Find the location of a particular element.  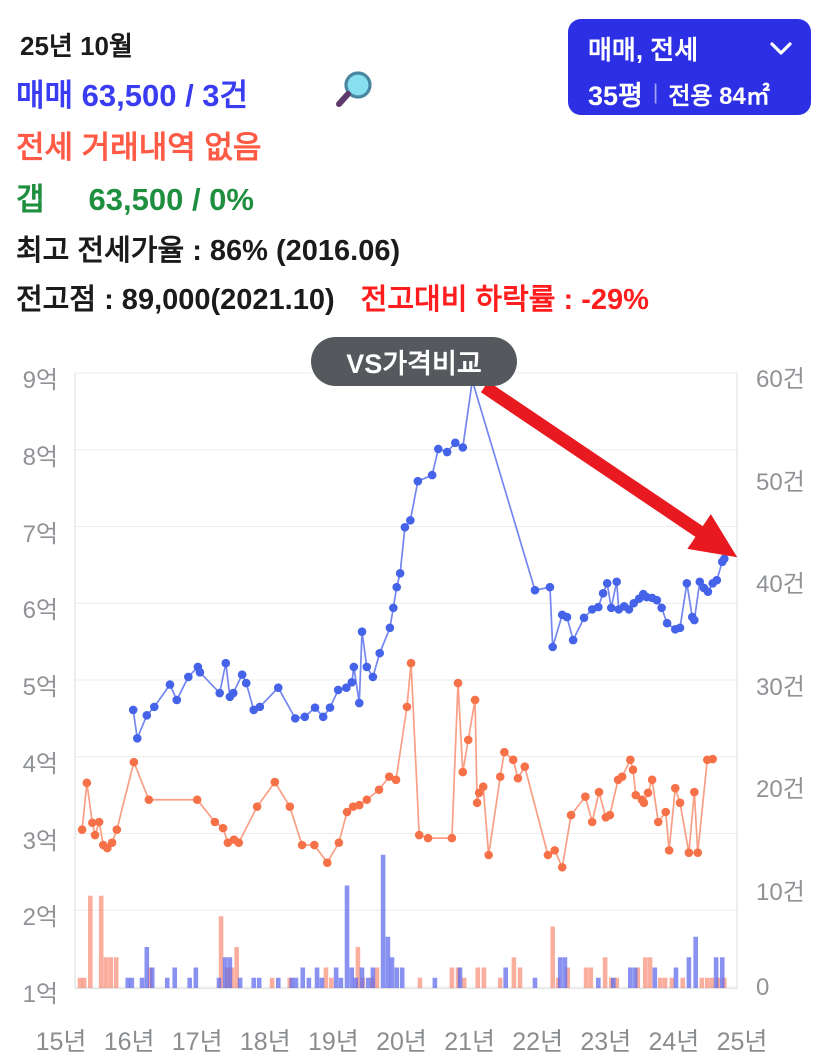

max-jeonse-ratio: 최고 전세가율 : 86% (2016.06) is located at coordinates (208, 251).